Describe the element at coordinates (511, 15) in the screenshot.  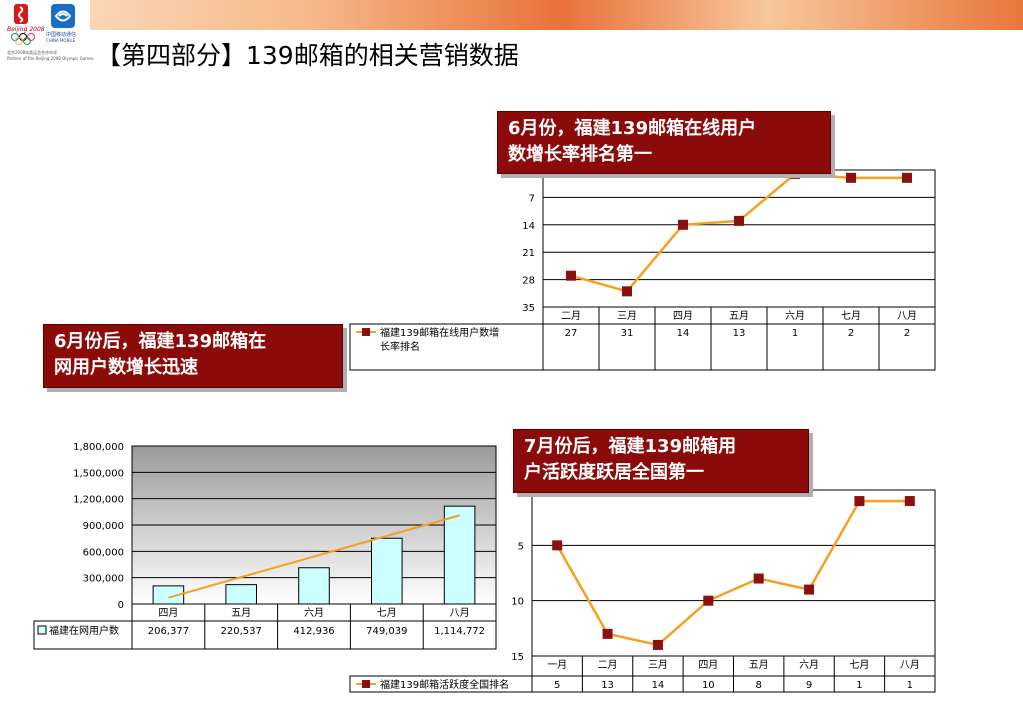
I see `header-banner` at that location.